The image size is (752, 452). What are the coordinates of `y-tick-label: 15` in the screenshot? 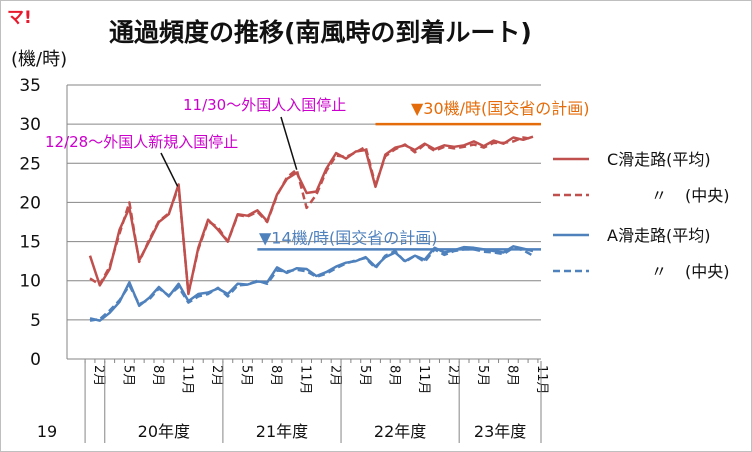 It's located at (30, 243).